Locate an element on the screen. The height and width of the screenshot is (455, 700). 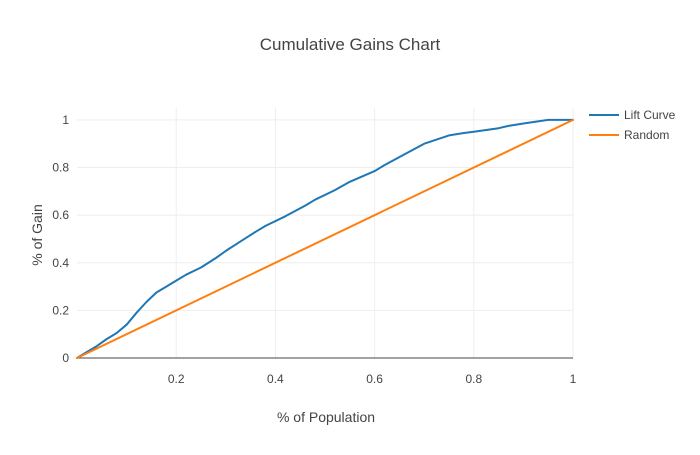
legend-item-lift-curve: Lift Curve is located at coordinates (632, 115).